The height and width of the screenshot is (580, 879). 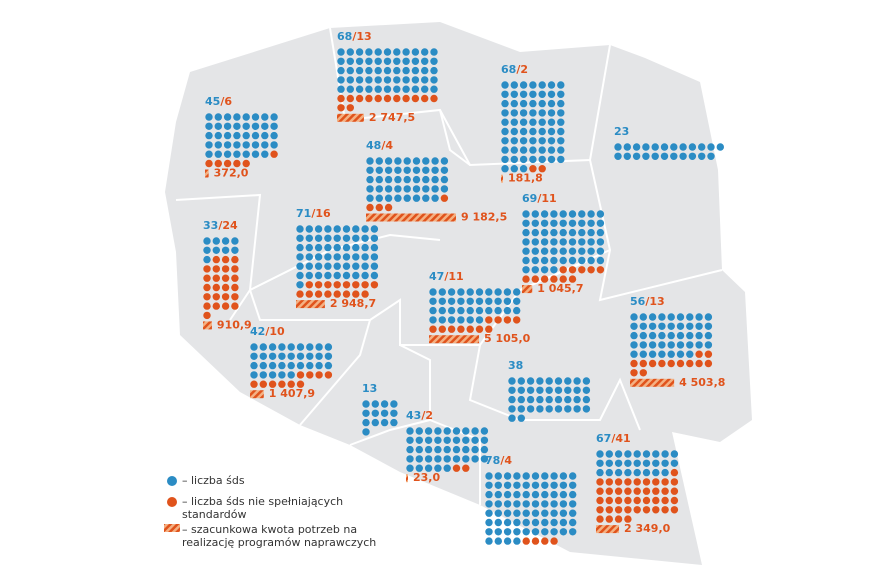 What do you see at coordinates (549, 390) in the screenshot?
I see `region: 38` at bounding box center [549, 390].